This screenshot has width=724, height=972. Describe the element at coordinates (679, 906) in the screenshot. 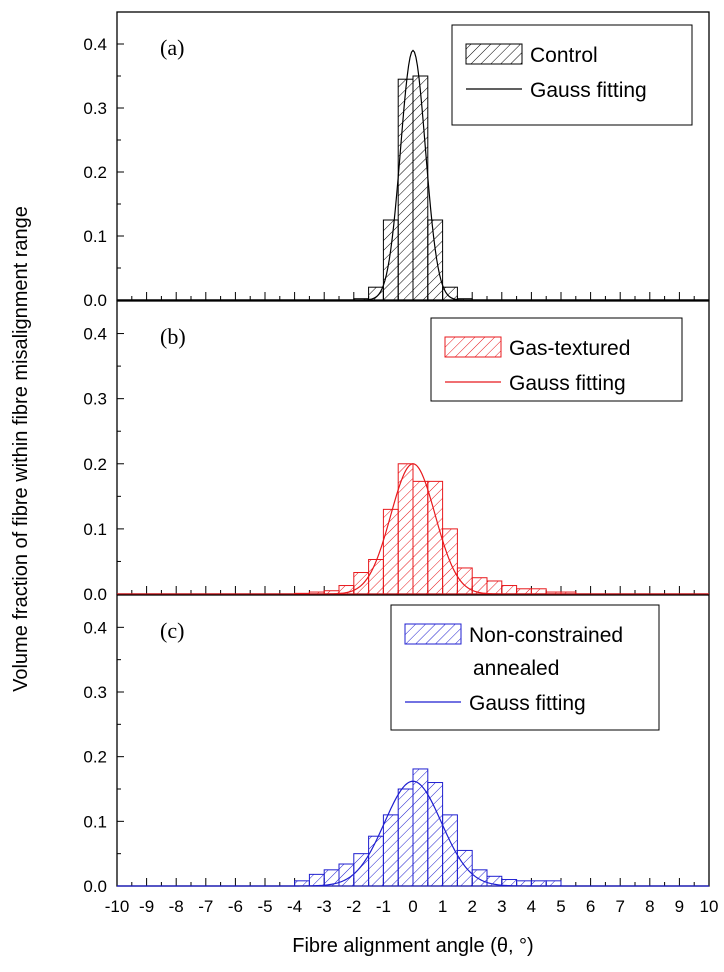

I see `x-tick-label: 9` at that location.